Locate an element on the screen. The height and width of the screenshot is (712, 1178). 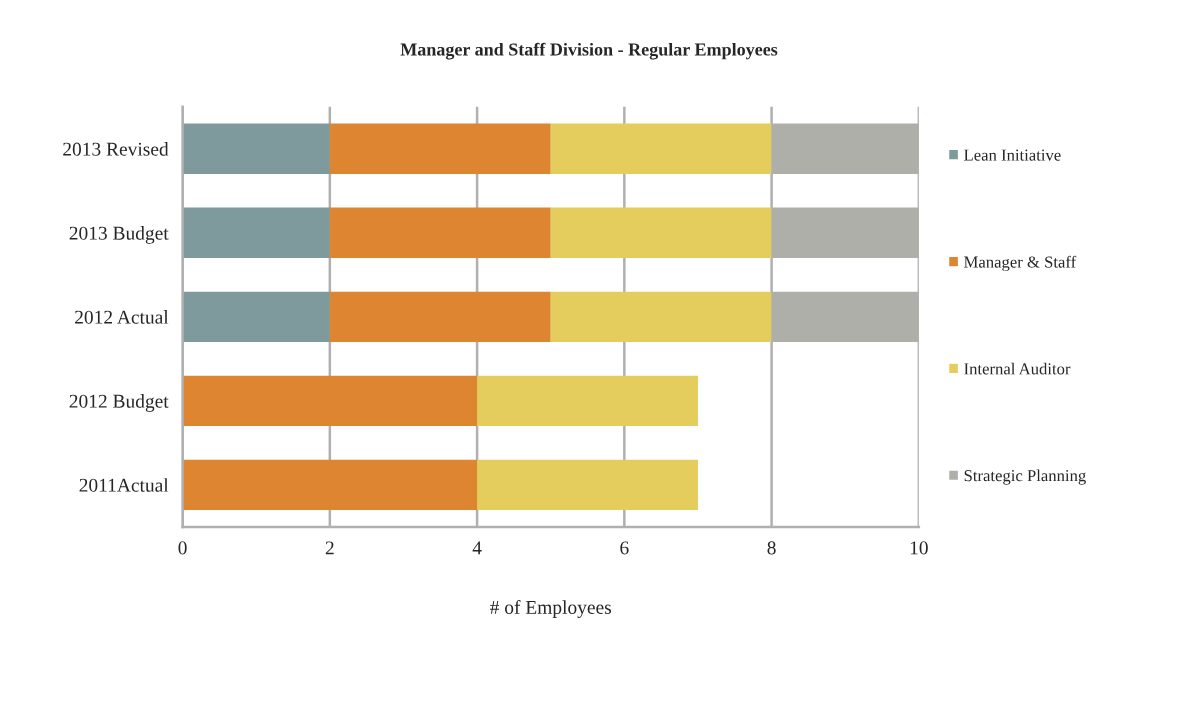
y-tick-label: 2013 Budget is located at coordinates (119, 235).